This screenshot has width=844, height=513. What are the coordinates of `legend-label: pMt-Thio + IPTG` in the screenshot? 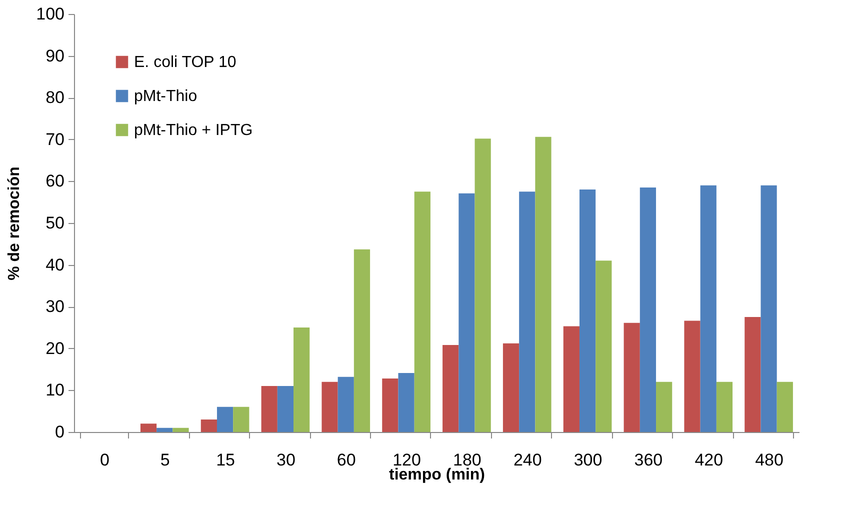 It's located at (193, 130).